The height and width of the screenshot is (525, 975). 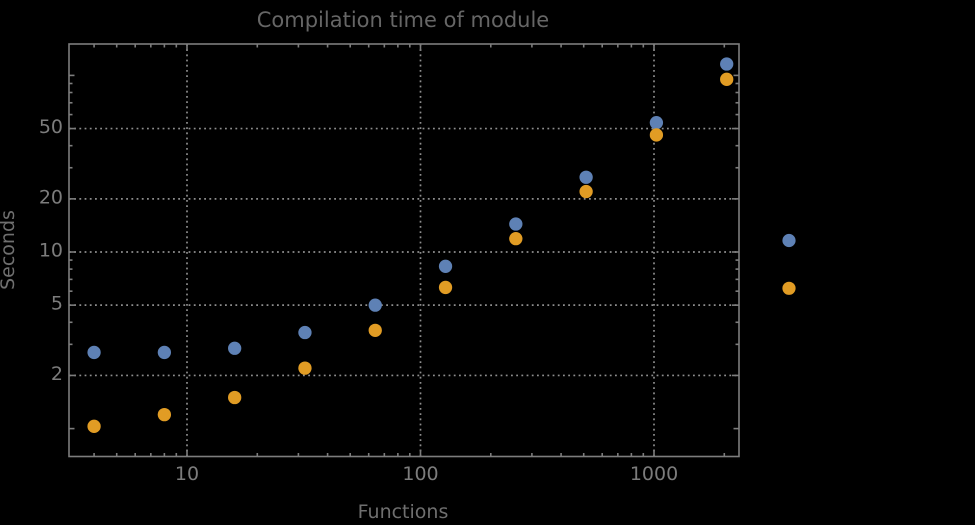 I want to click on legend-marker-series-1-blue, so click(x=789, y=240).